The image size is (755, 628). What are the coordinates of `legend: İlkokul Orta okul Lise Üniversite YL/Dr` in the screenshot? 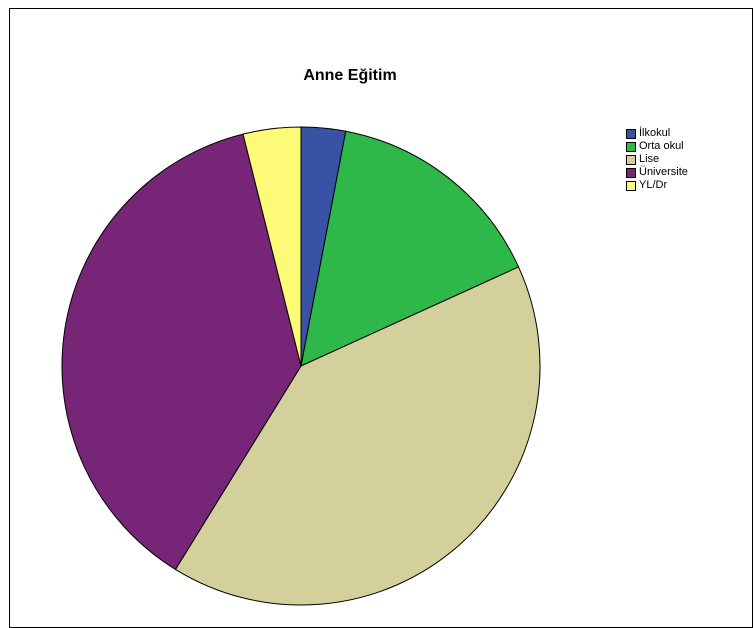 It's located at (657, 159).